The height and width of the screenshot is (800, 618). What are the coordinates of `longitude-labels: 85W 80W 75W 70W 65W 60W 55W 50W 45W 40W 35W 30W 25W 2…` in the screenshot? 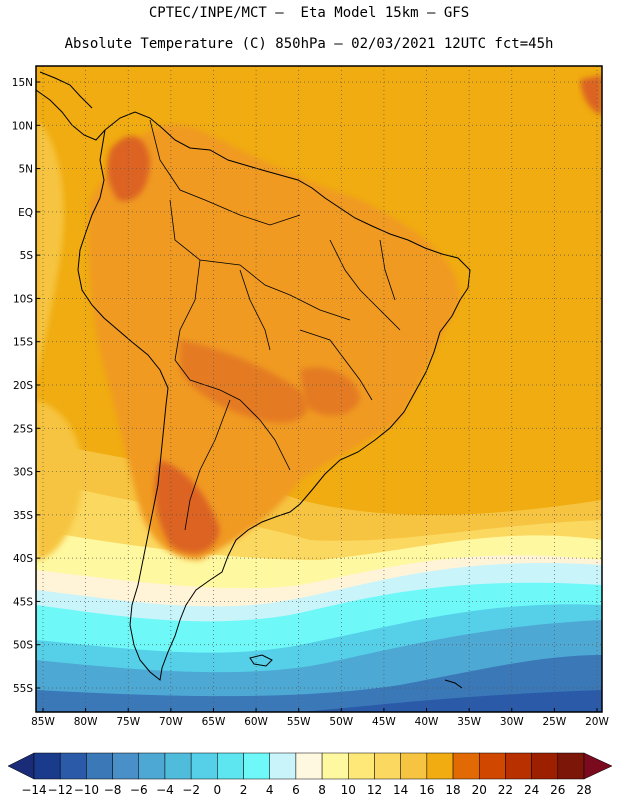 It's located at (320, 718).